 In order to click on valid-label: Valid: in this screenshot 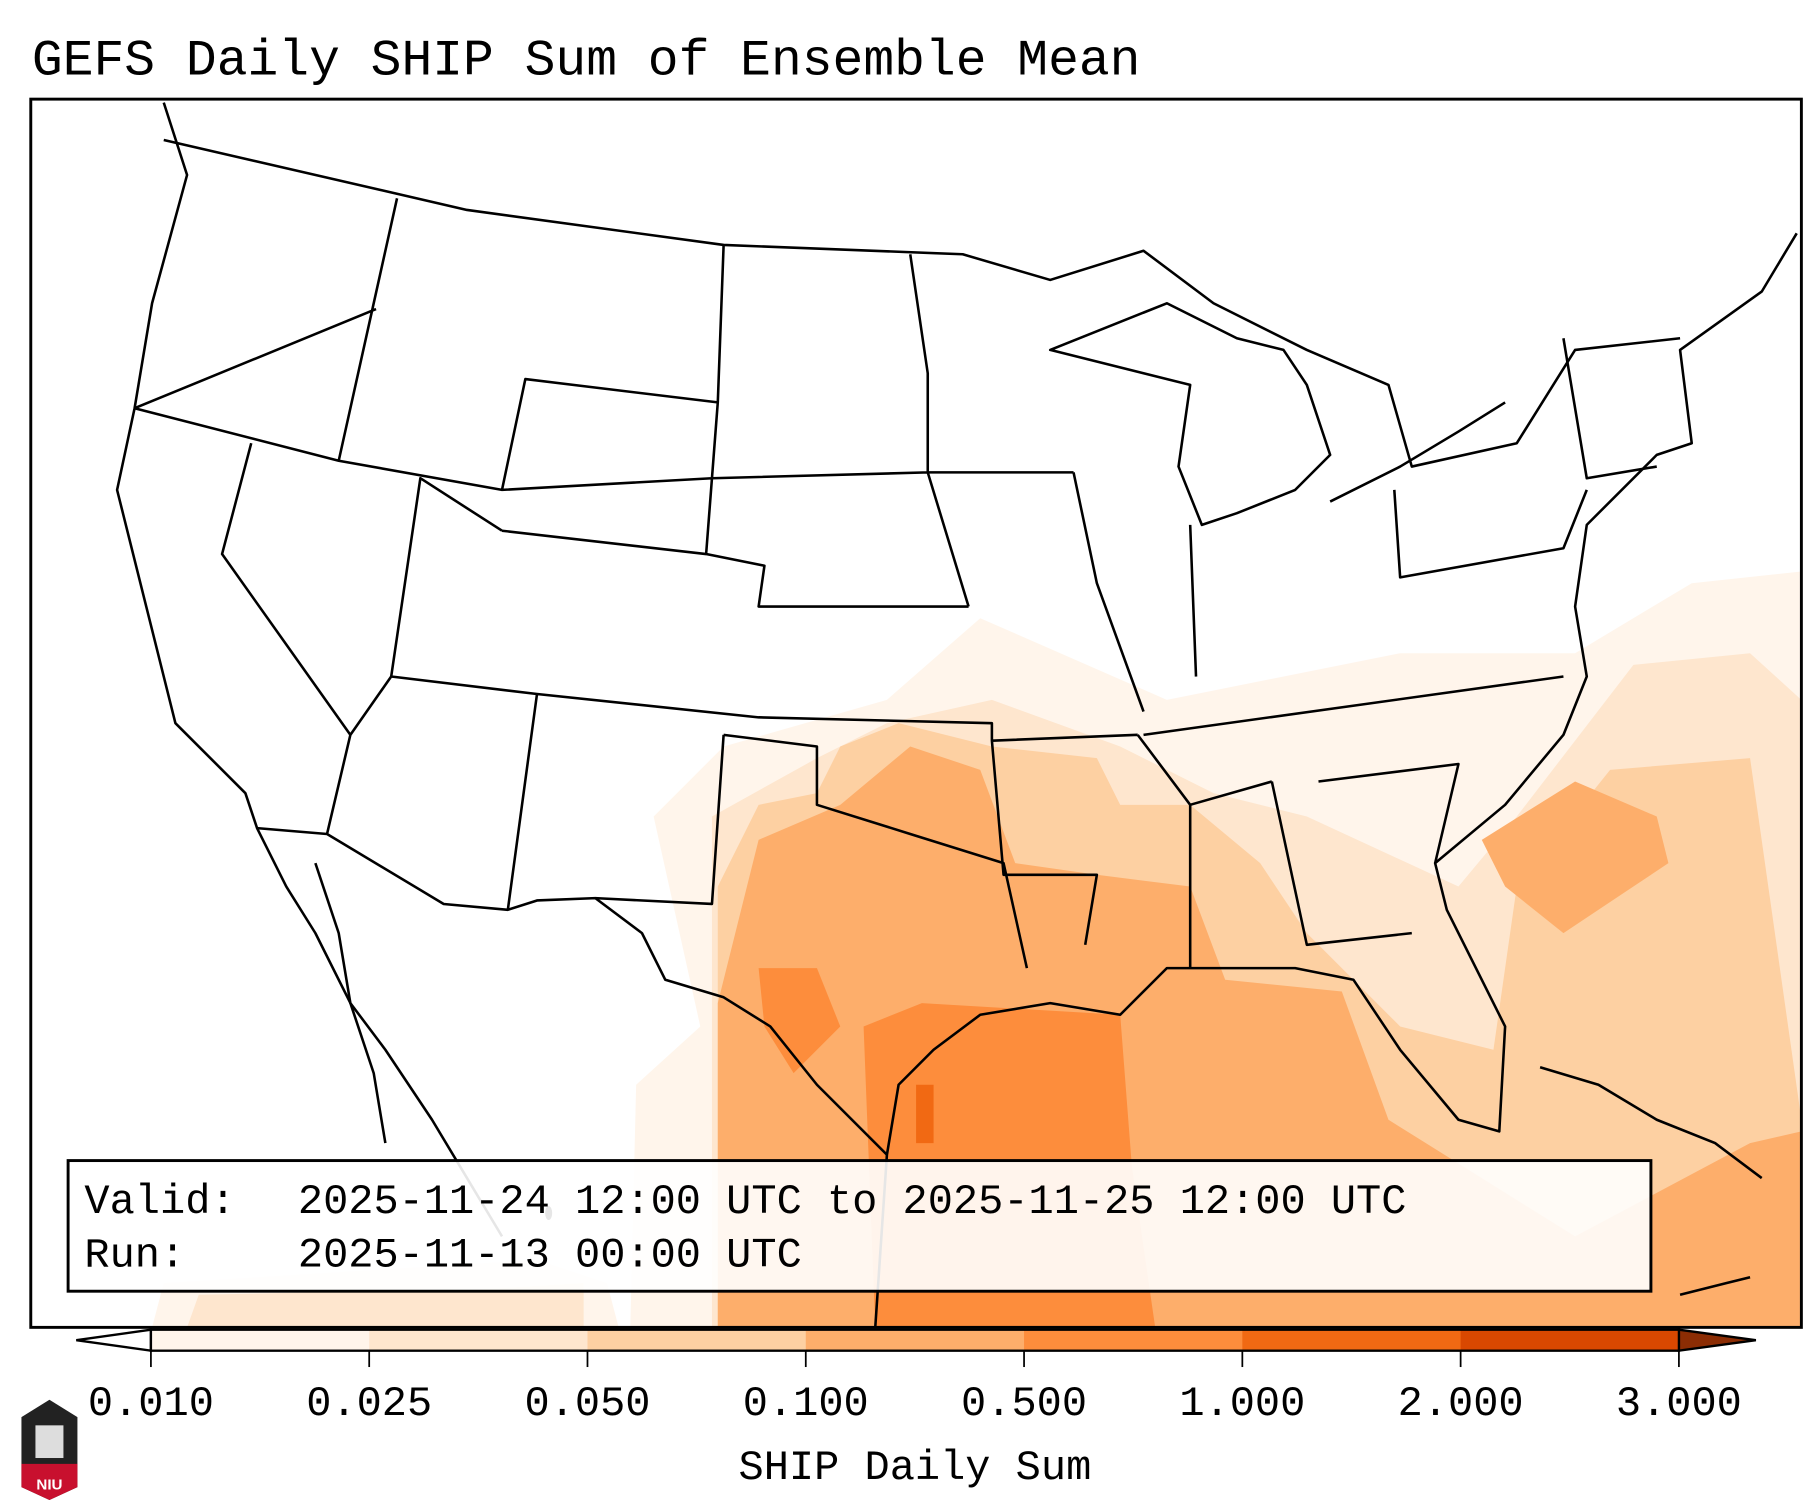, I will do `click(159, 1202)`.